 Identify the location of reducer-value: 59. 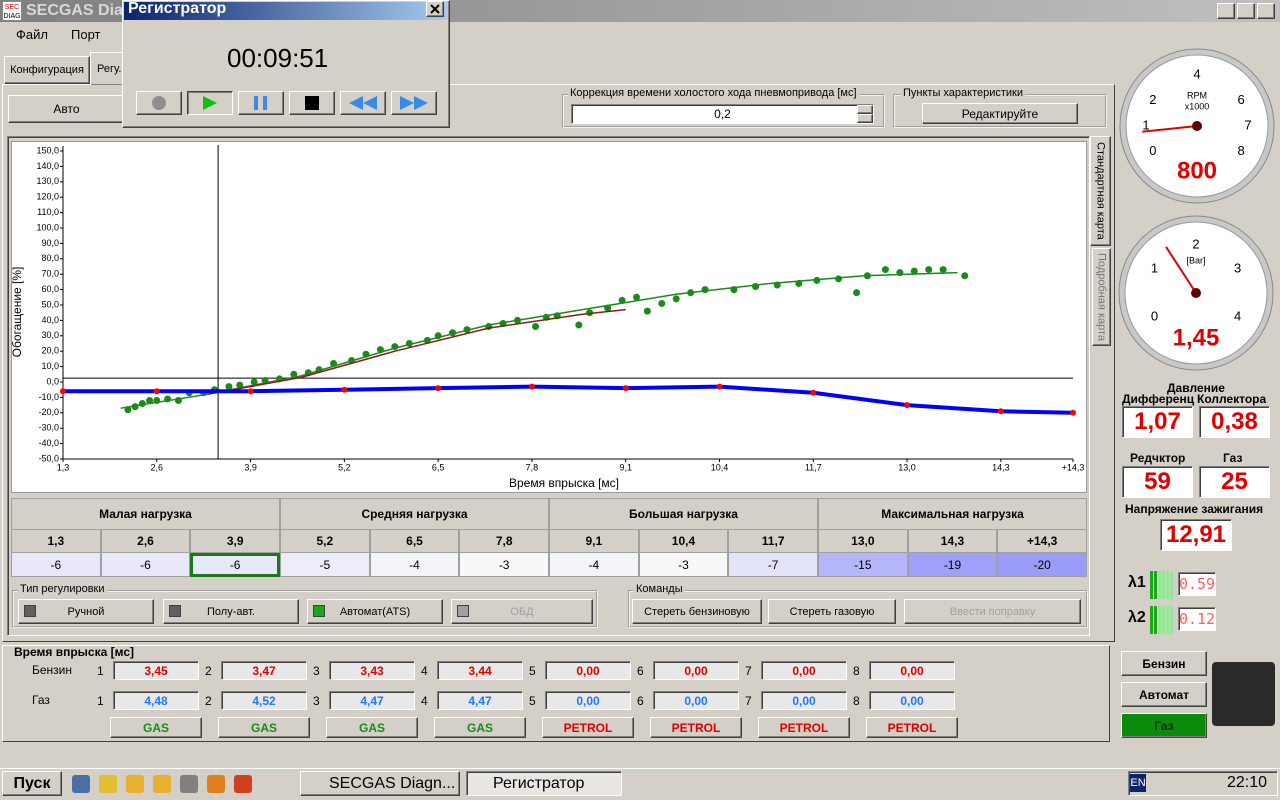
(1157, 482).